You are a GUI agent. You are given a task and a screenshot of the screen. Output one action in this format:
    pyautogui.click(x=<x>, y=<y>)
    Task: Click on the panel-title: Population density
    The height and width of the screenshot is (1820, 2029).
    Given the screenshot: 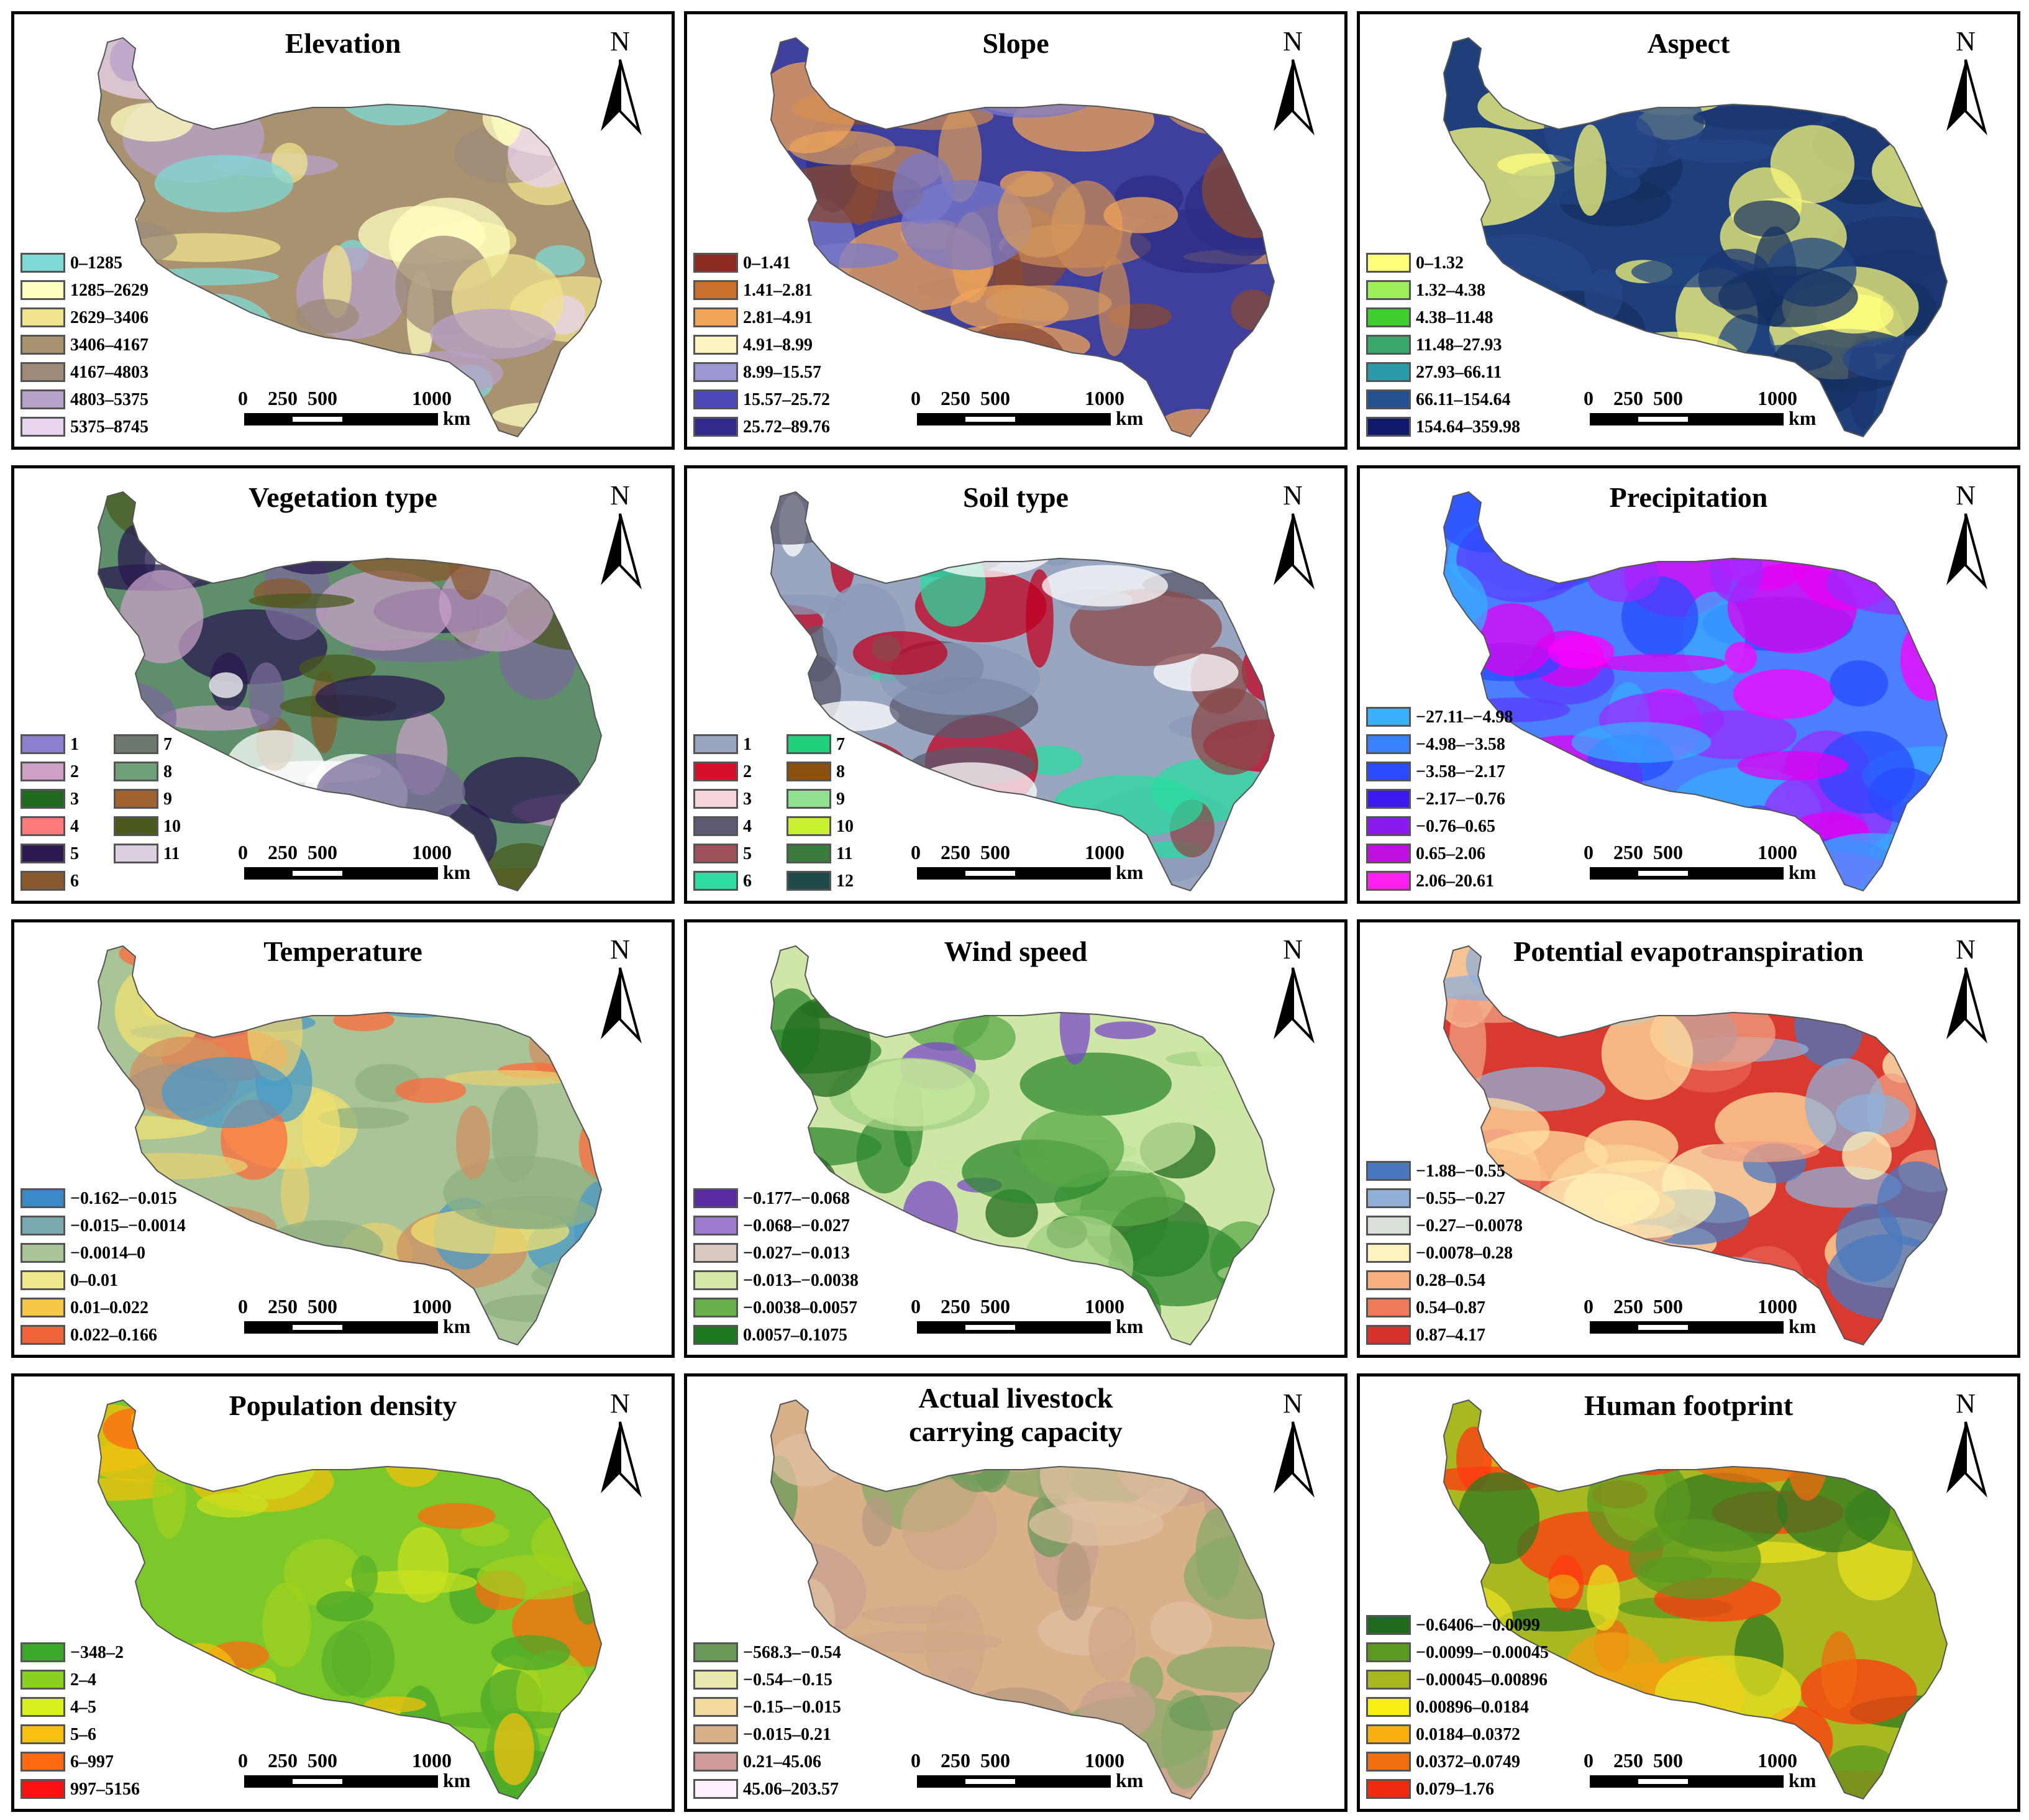 What is the action you would take?
    pyautogui.click(x=343, y=1406)
    